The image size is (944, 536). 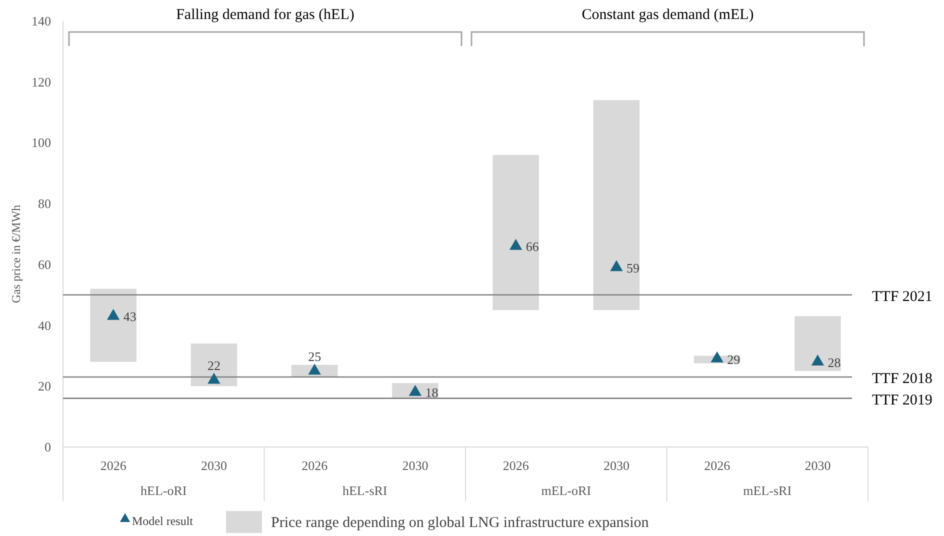 I want to click on y-tick-label: 100, so click(x=41, y=142).